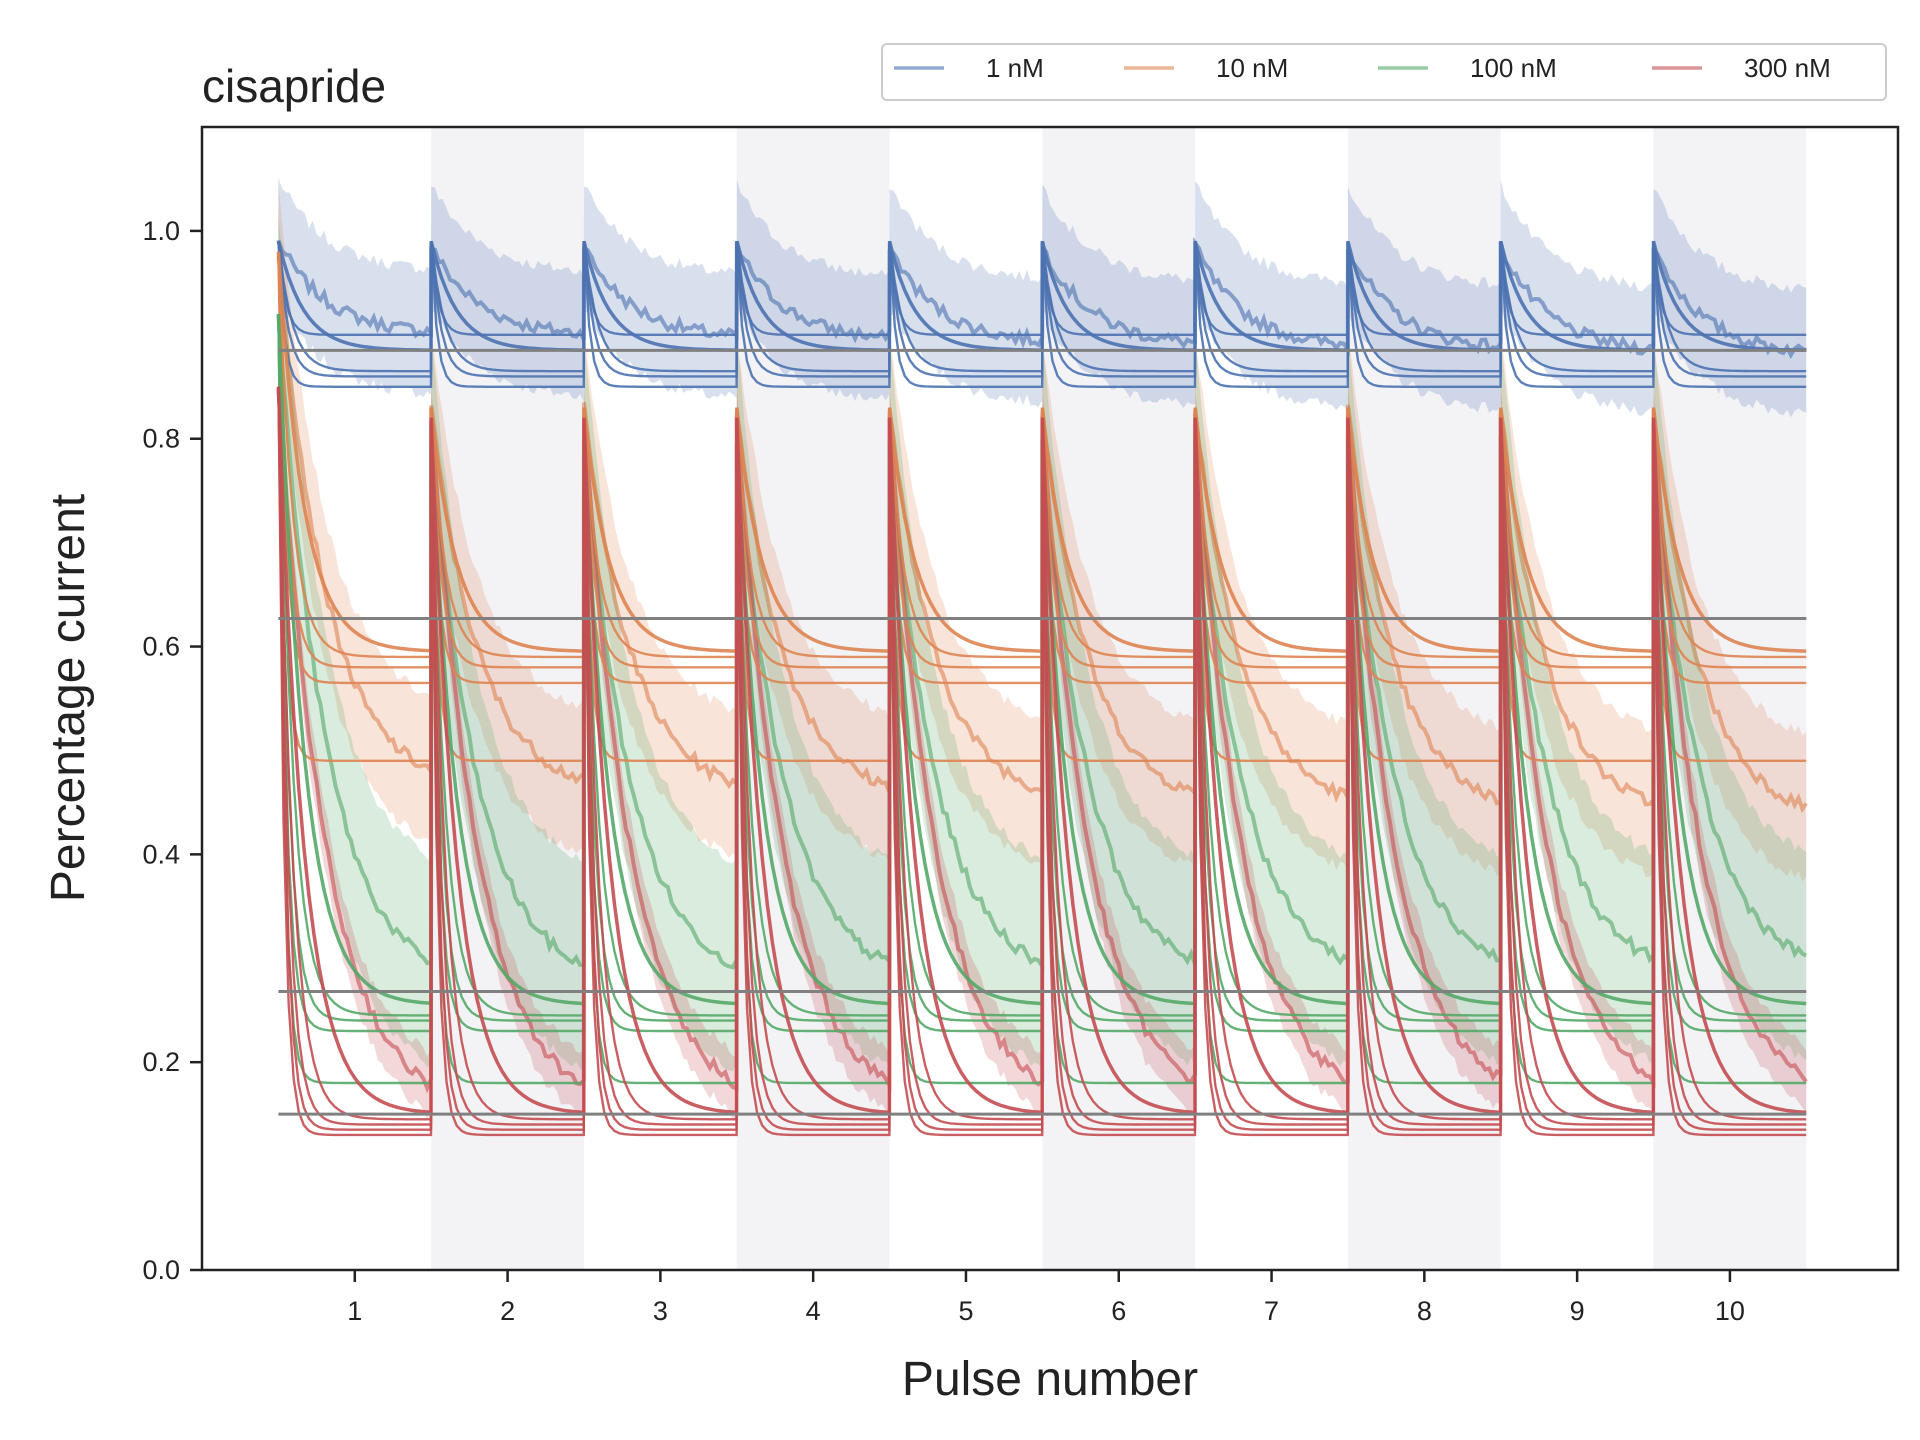 Image resolution: width=1920 pixels, height=1440 pixels. I want to click on y-tick-label-1: 0.2, so click(161, 1062).